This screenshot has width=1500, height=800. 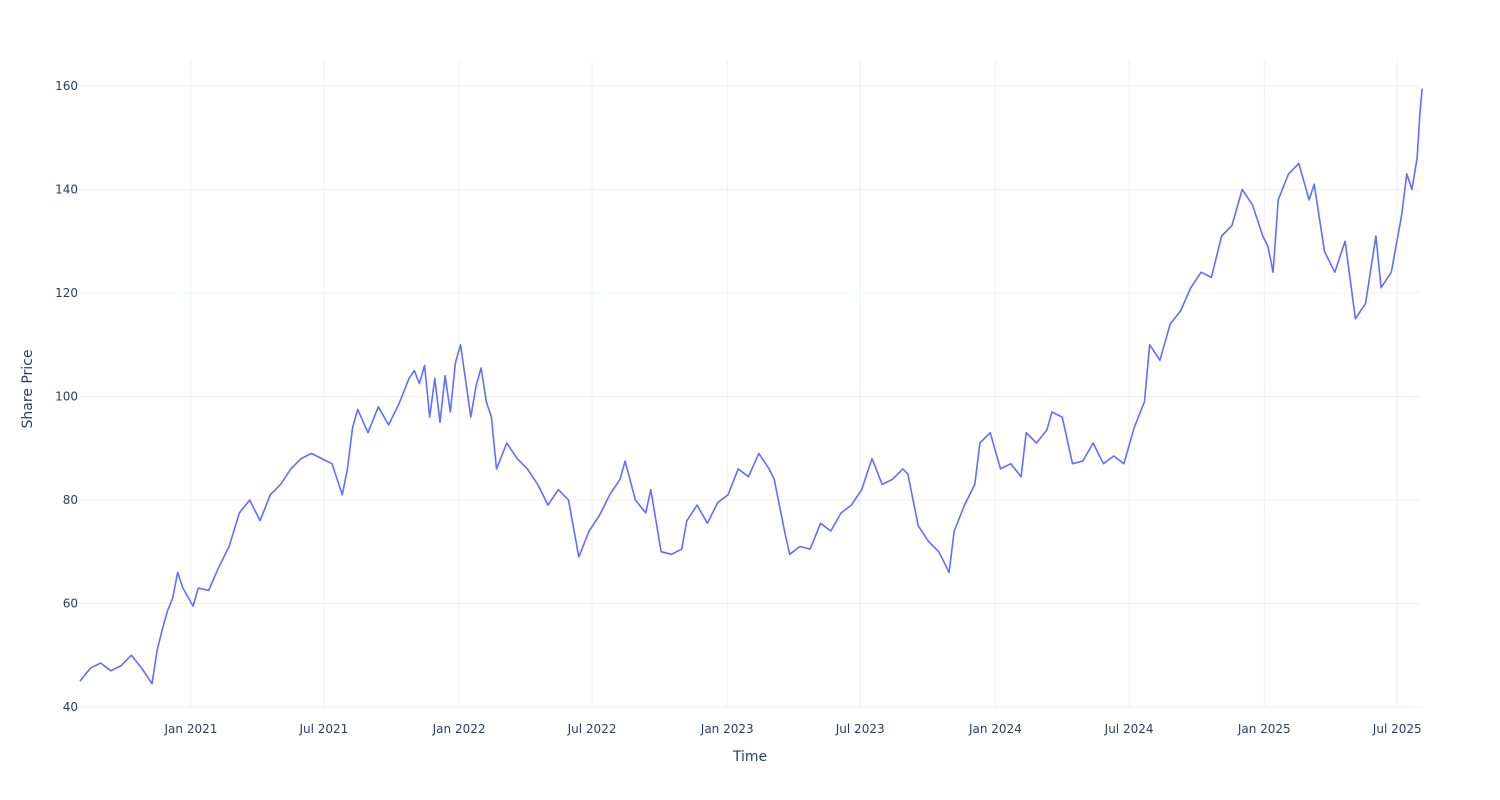 What do you see at coordinates (592, 729) in the screenshot?
I see `x-tick-label: Jul 2022` at bounding box center [592, 729].